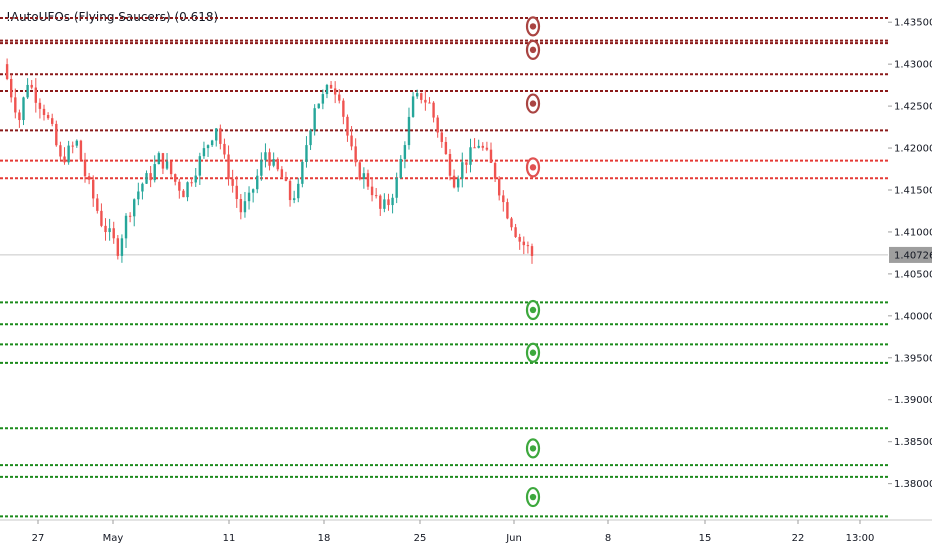 The image size is (932, 550). Describe the element at coordinates (798, 538) in the screenshot. I see `x-tick-label: 22` at that location.